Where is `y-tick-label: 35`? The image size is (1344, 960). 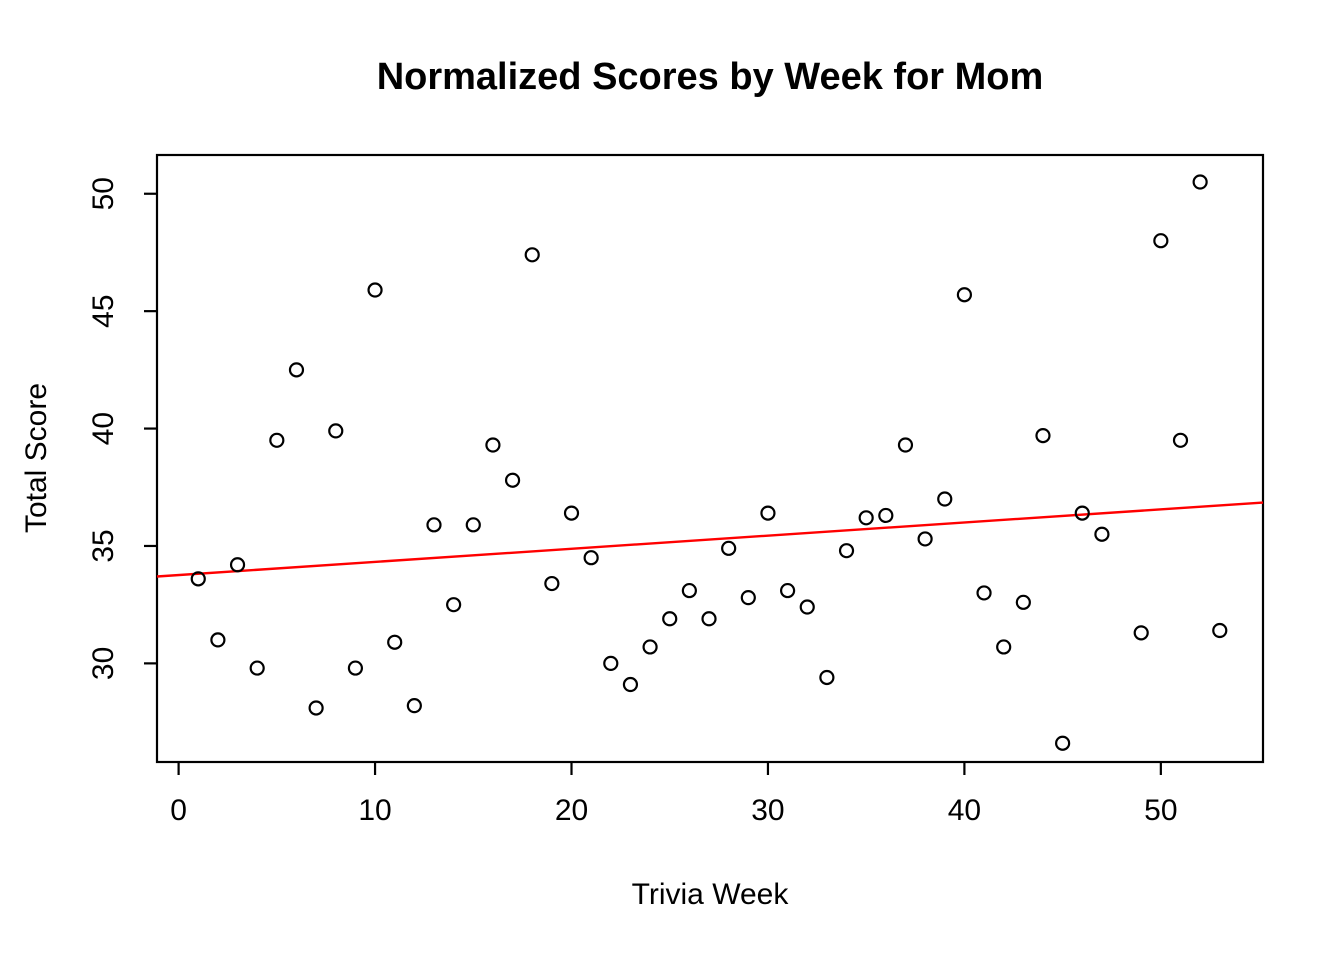
y-tick-label: 35 is located at coordinates (103, 545).